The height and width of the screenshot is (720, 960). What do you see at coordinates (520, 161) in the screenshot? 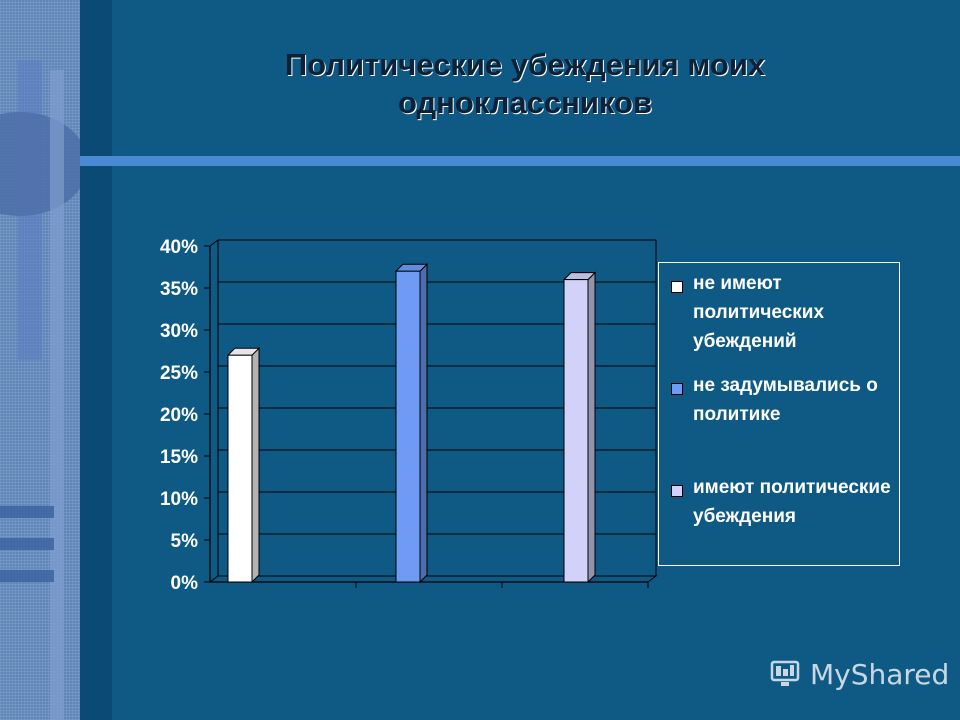
I see `title-separator` at bounding box center [520, 161].